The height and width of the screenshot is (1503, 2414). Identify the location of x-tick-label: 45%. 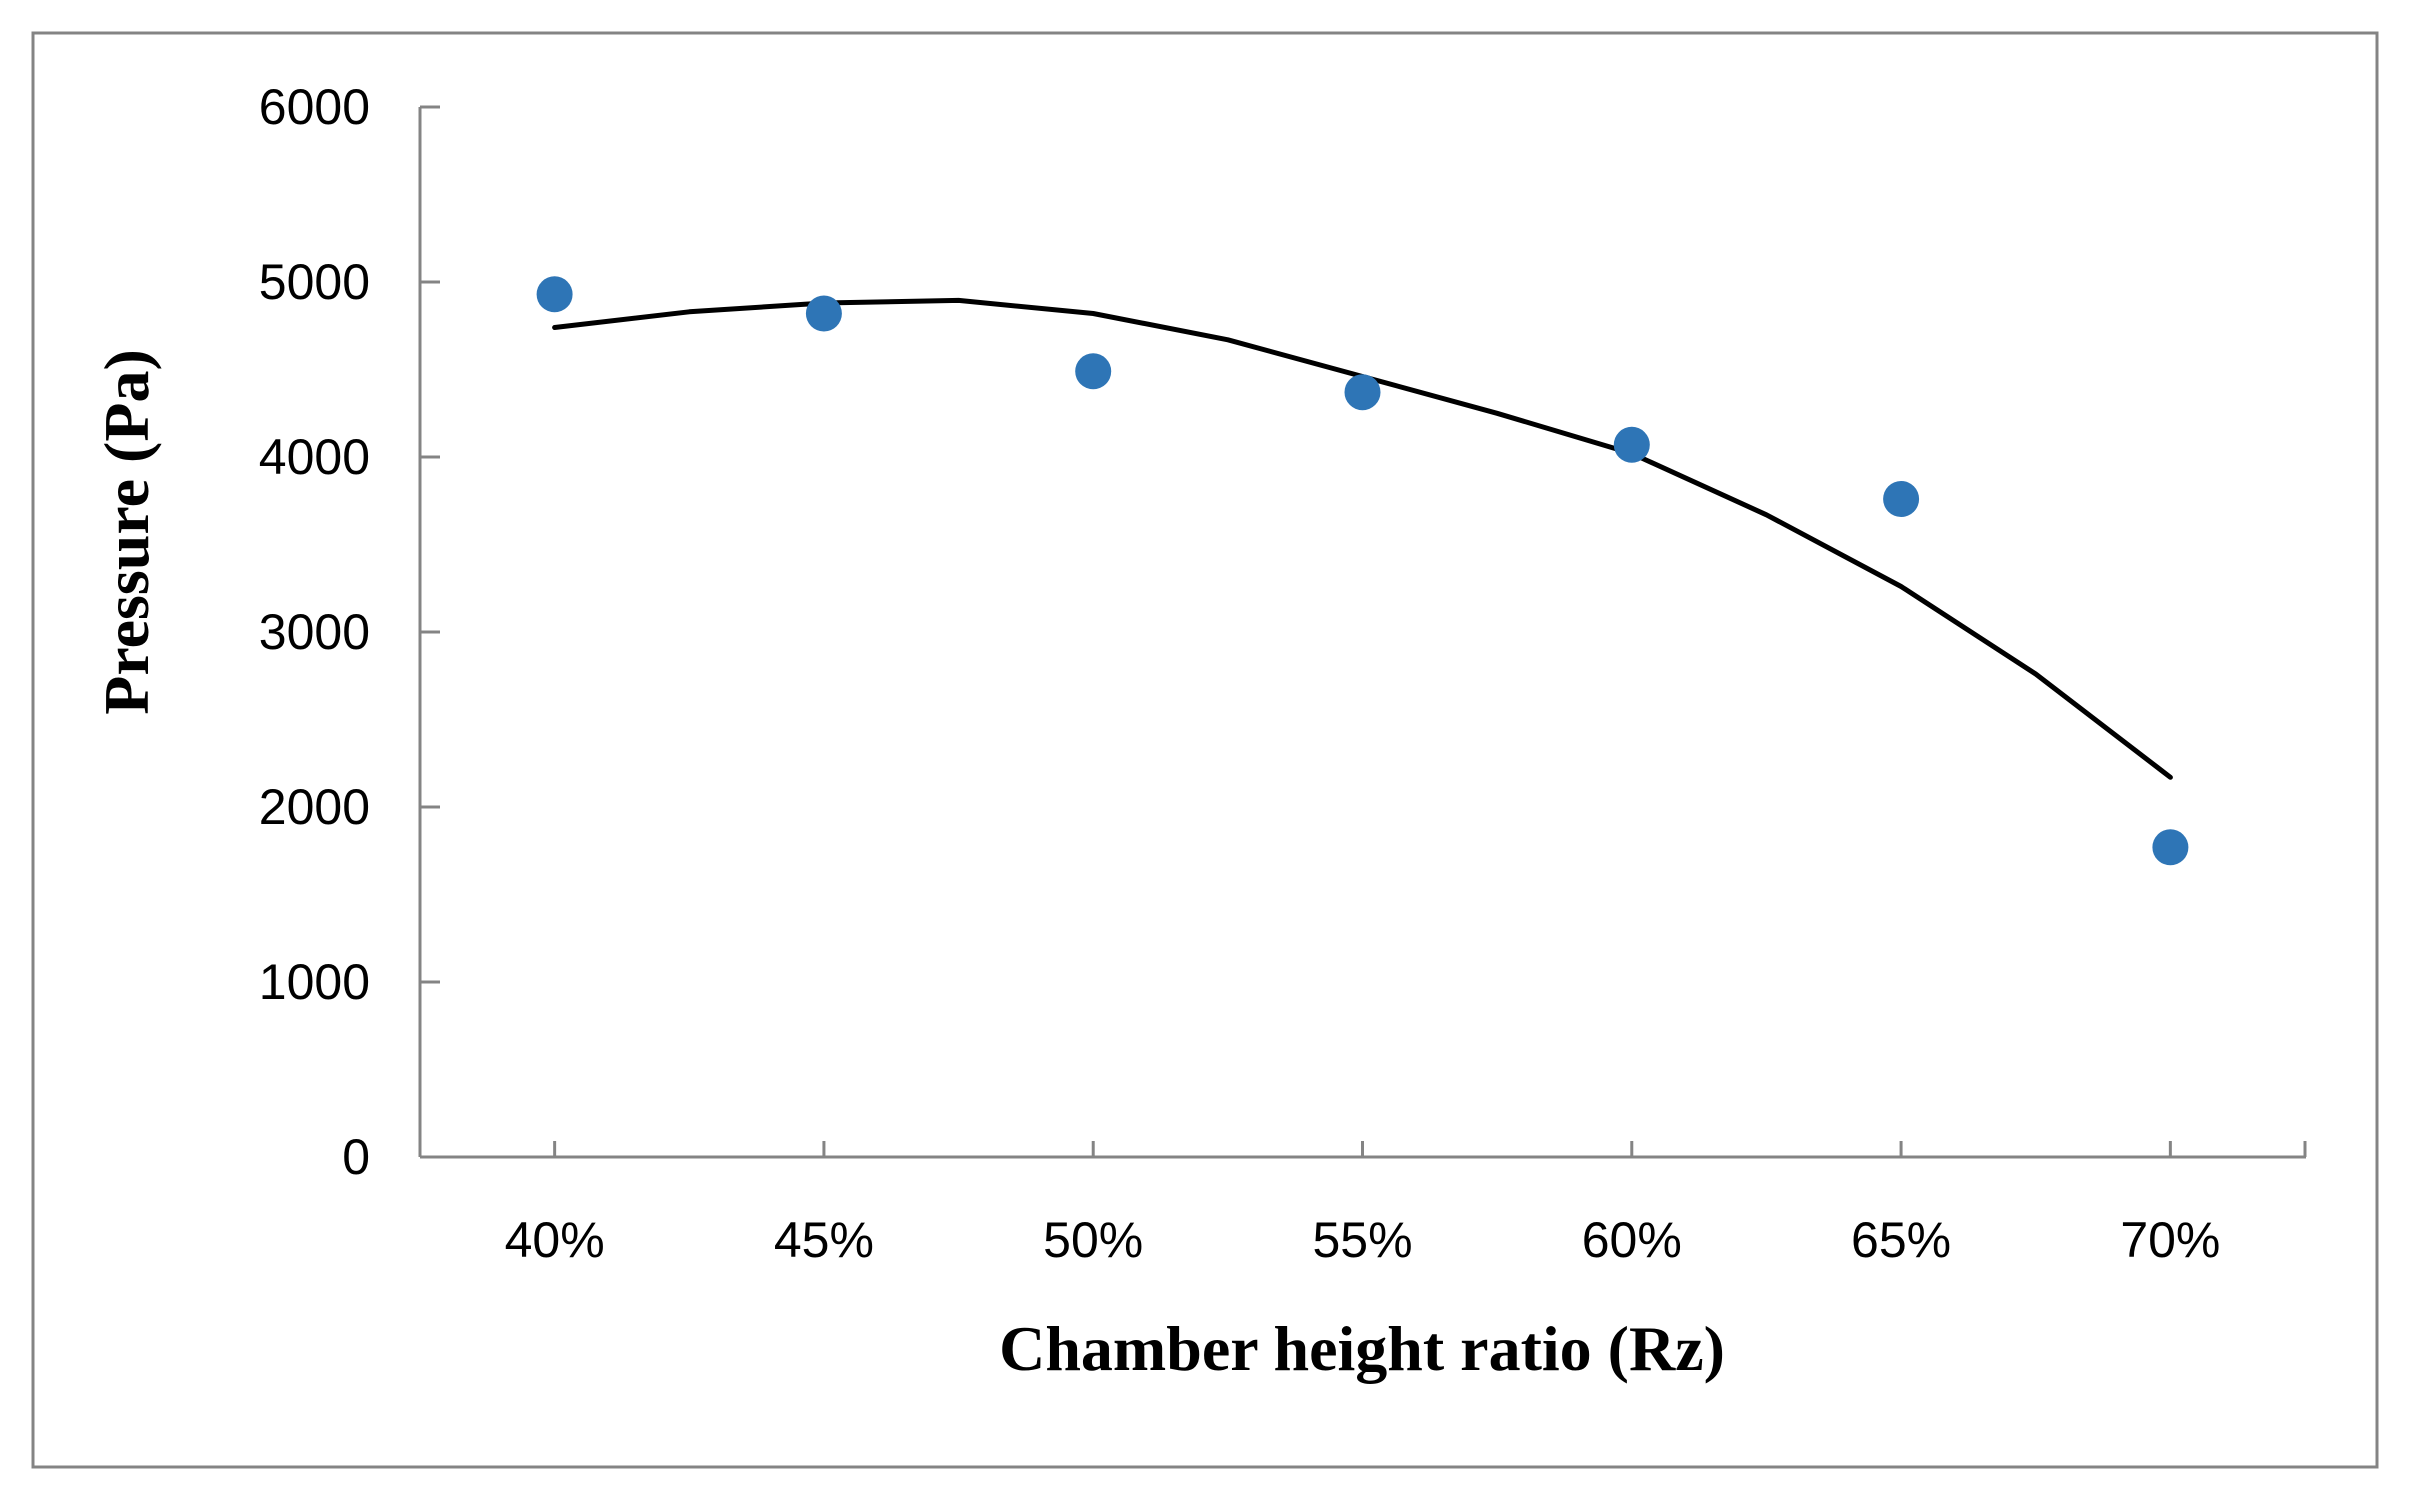
(824, 1240).